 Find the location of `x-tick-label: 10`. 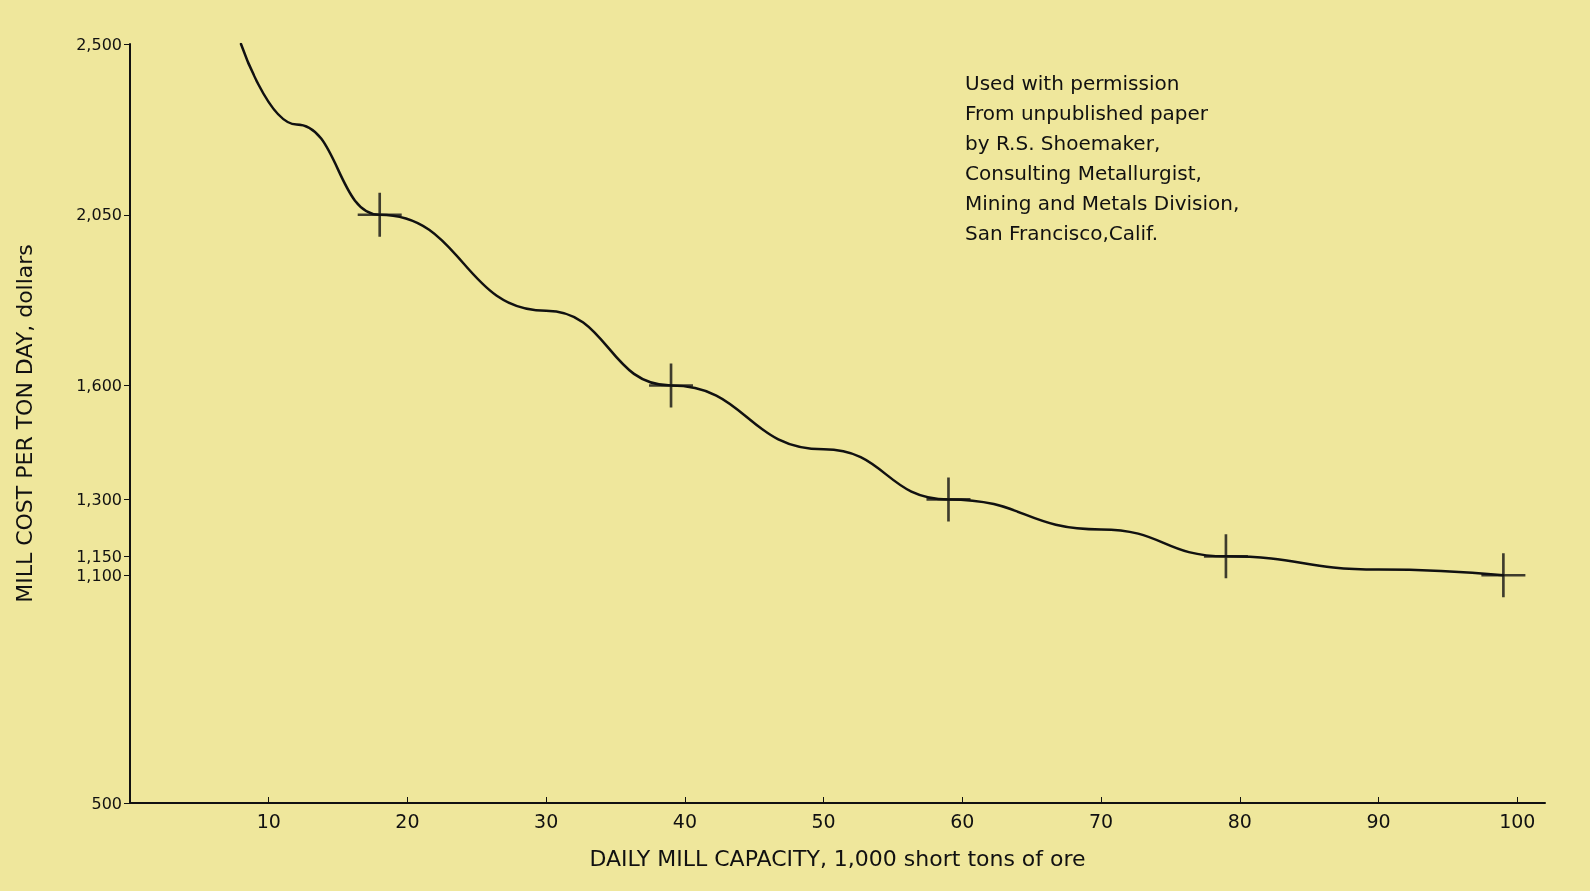

x-tick-label: 10 is located at coordinates (268, 820).